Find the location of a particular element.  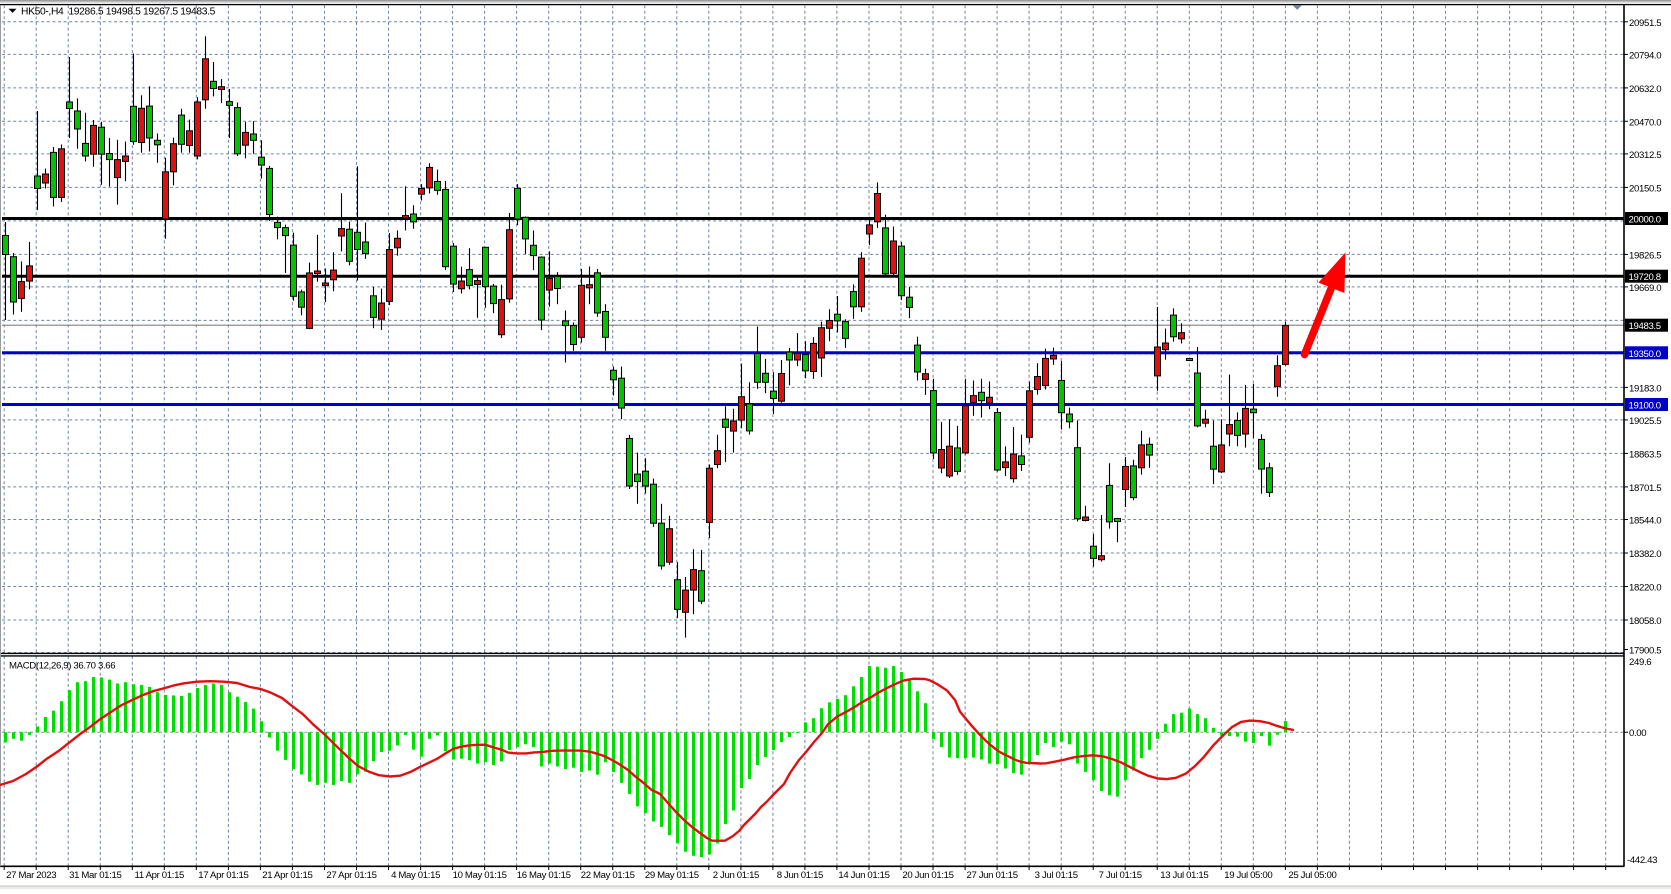

svg-text: 31 Mar 01:15 is located at coordinates (95, 875).